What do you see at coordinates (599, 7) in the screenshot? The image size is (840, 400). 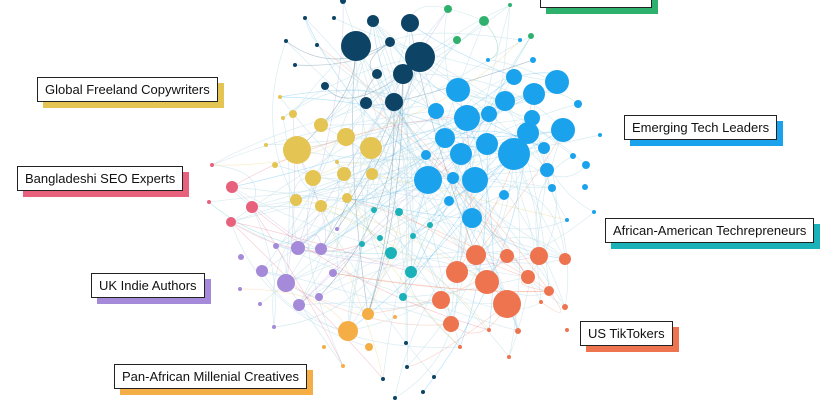 I see `community-label-top` at bounding box center [599, 7].